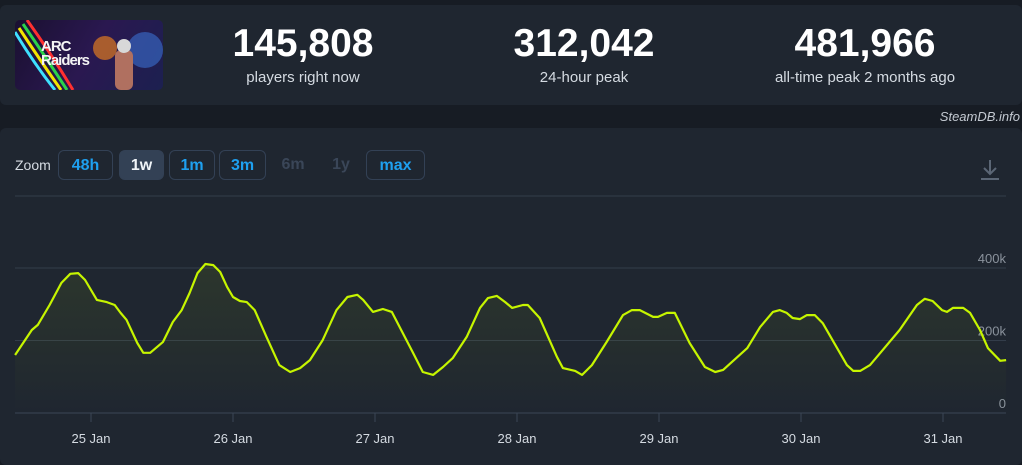 Image resolution: width=1022 pixels, height=465 pixels. I want to click on zoom-3m-button: 3m, so click(242, 165).